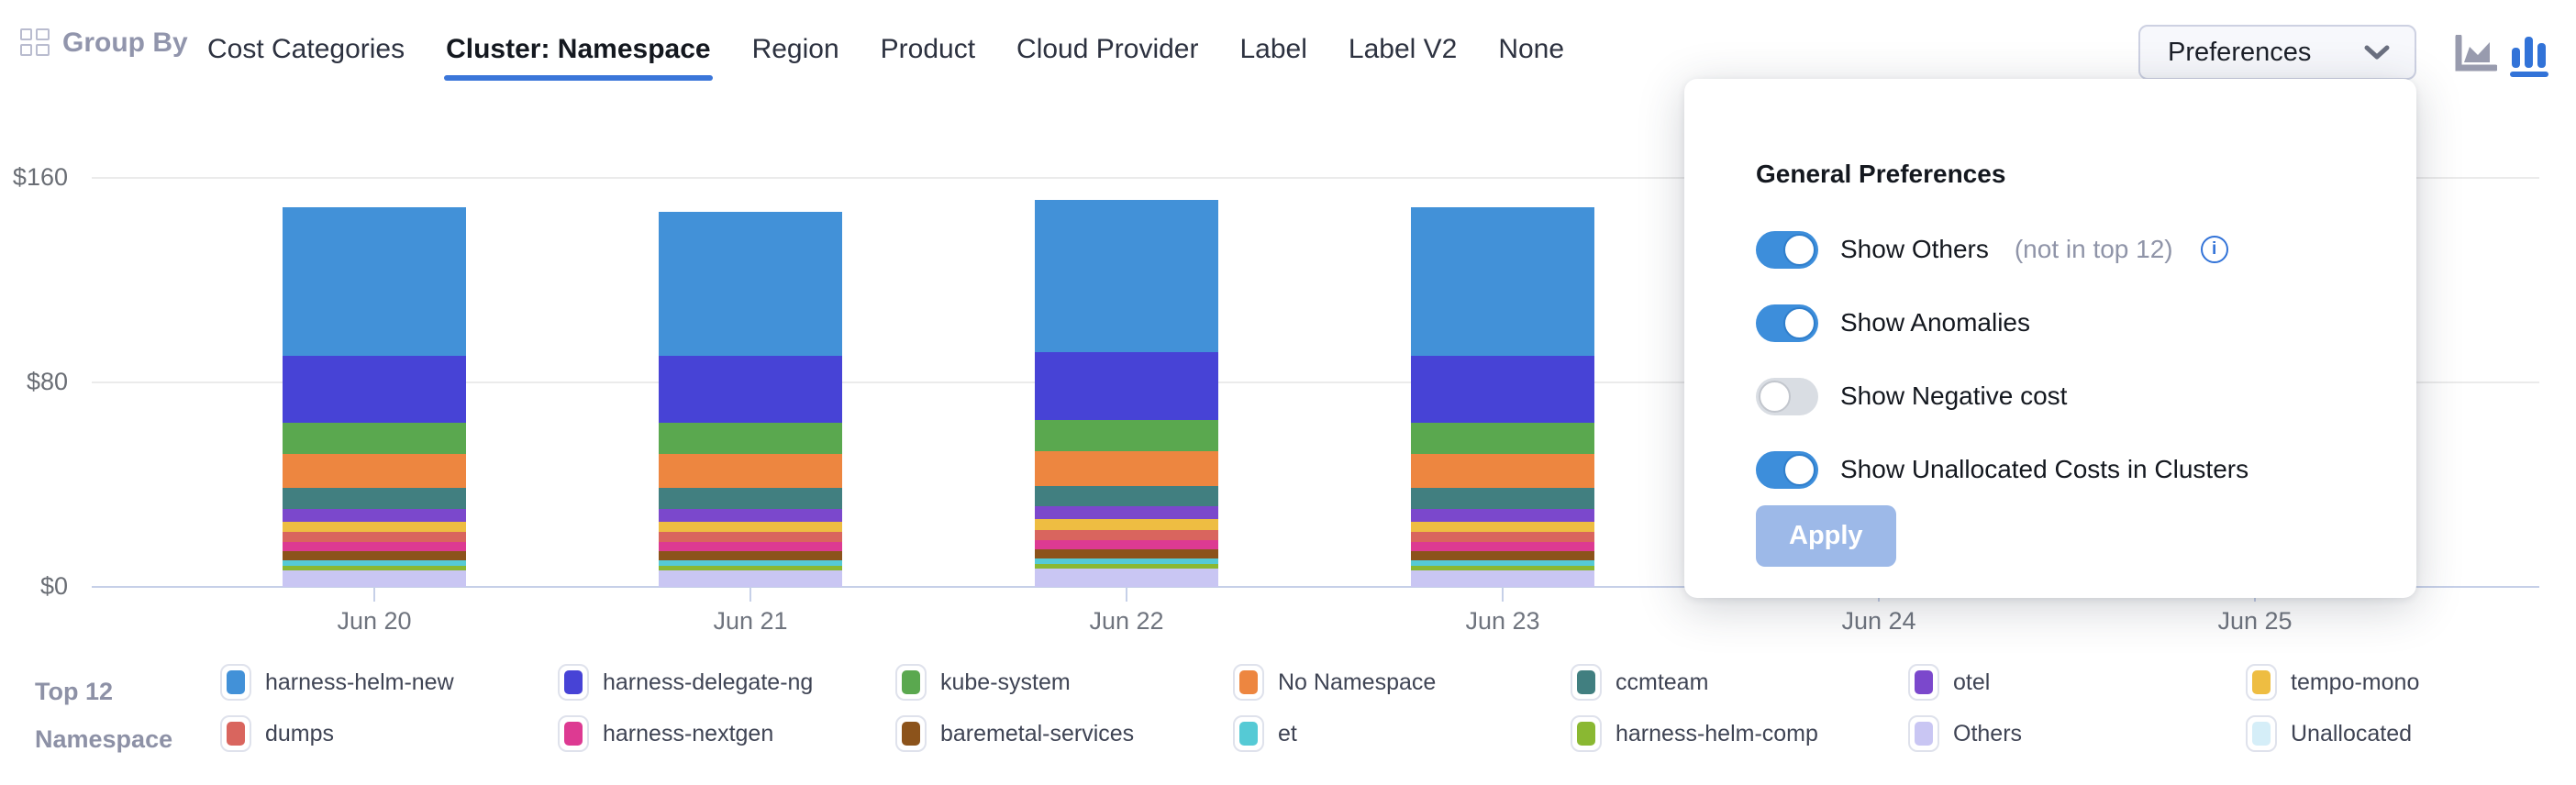  Describe the element at coordinates (2077, 682) in the screenshot. I see `legend-item-otel: otel` at that location.